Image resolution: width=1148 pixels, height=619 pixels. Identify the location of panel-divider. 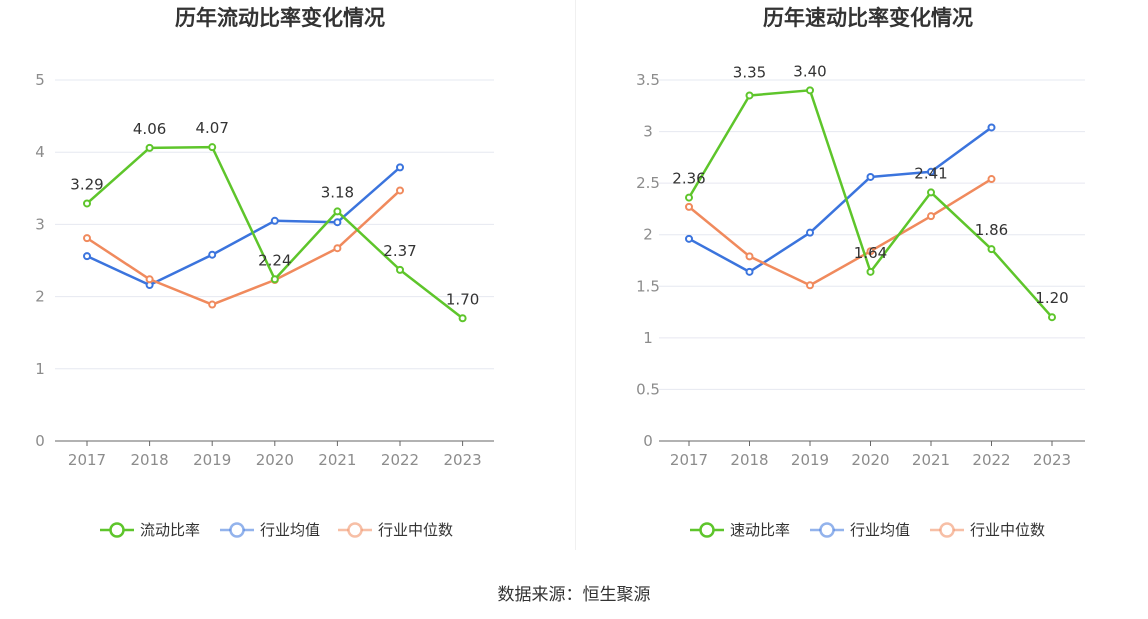
(575, 275).